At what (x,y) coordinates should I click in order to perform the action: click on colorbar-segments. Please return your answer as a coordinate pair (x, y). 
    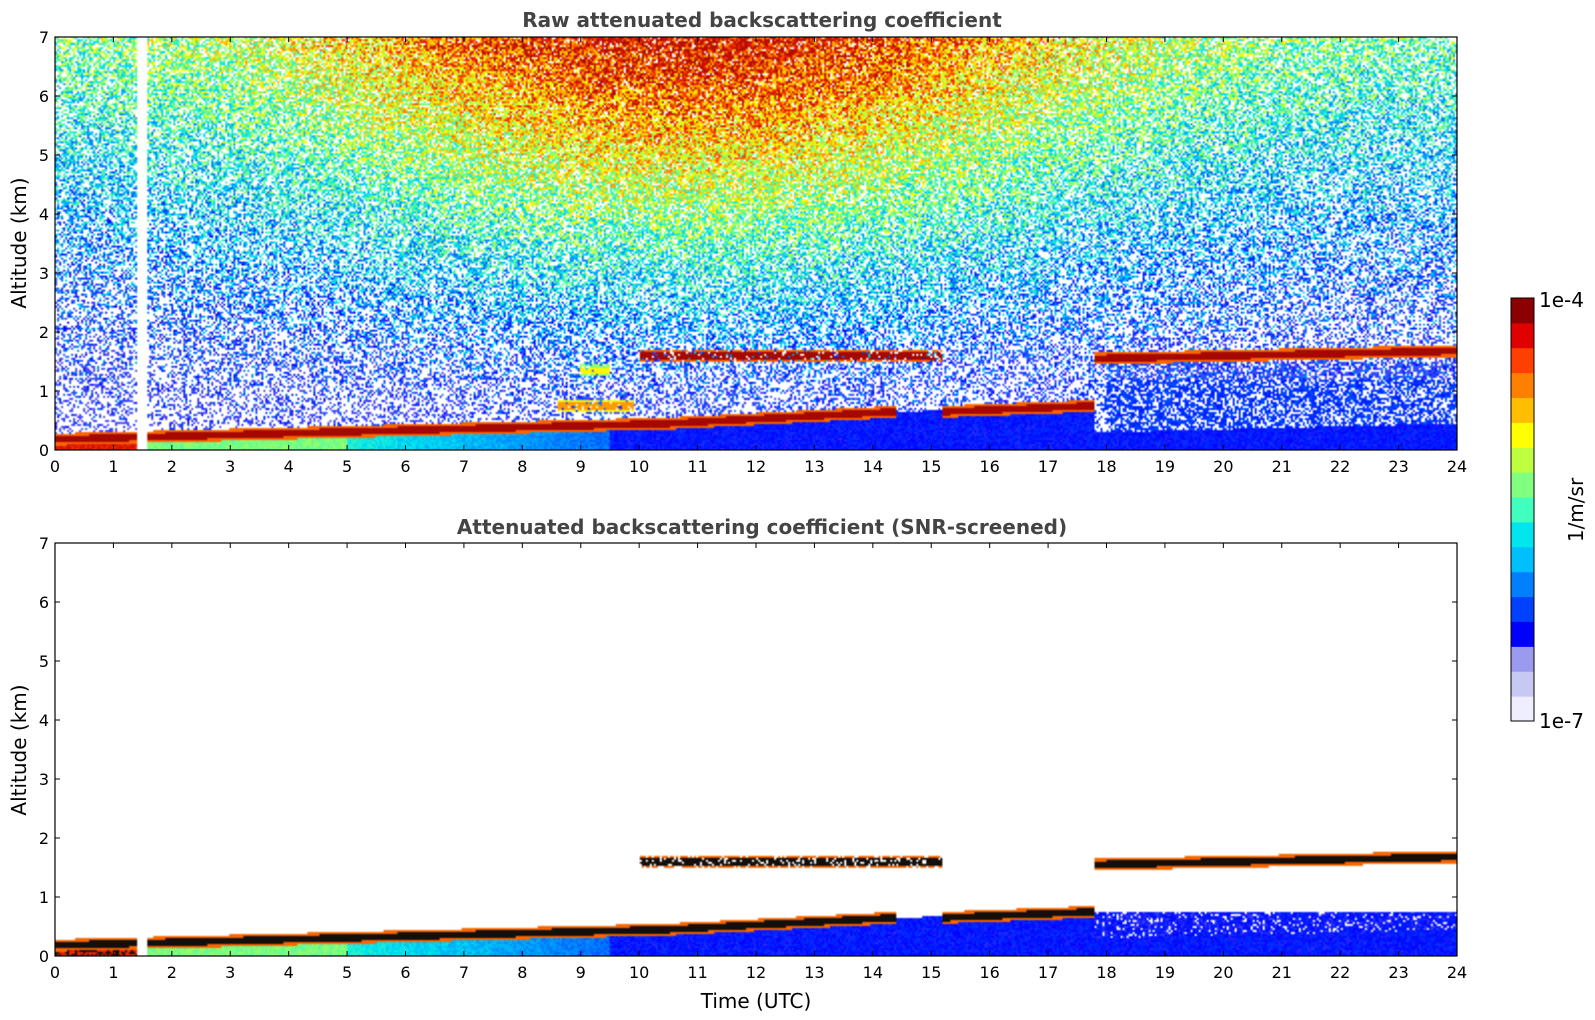
    Looking at the image, I should click on (1522, 510).